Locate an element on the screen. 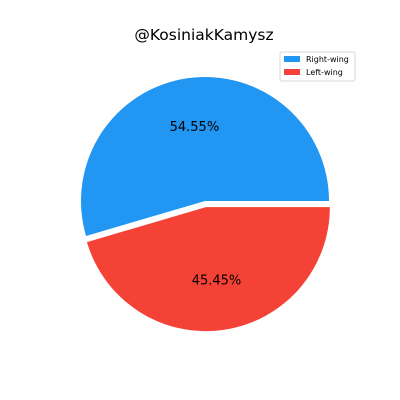 This screenshot has width=400, height=400. legend-swatch-right-wing is located at coordinates (292, 59).